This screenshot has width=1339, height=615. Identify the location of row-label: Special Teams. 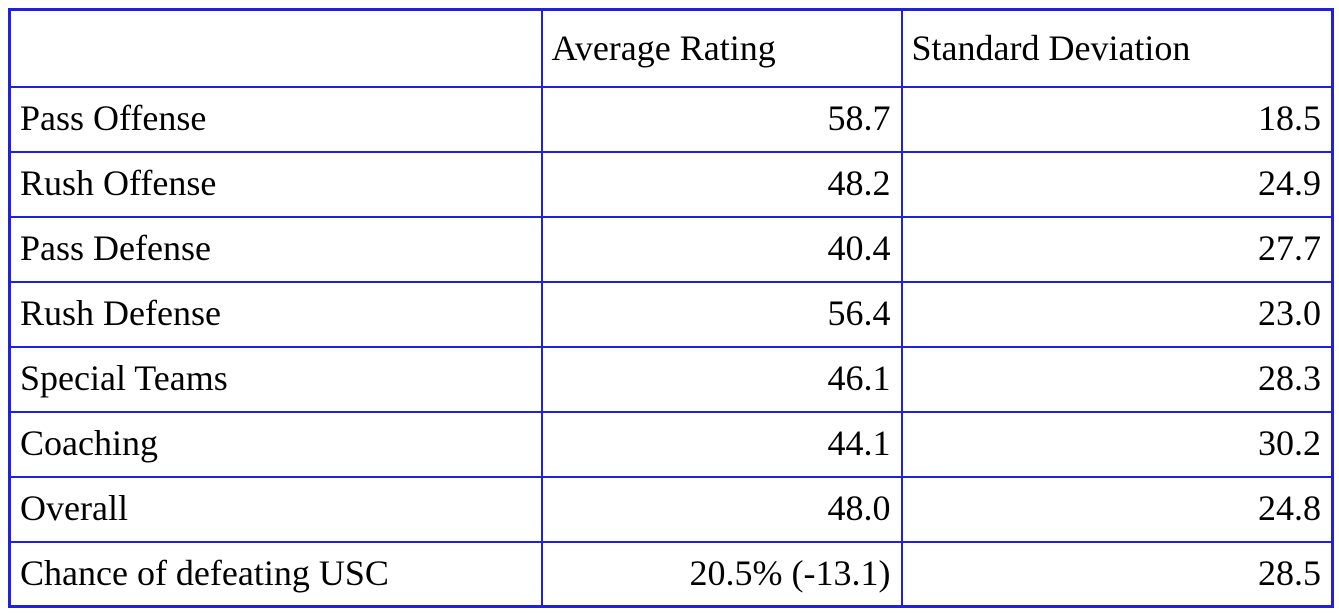
(275, 379).